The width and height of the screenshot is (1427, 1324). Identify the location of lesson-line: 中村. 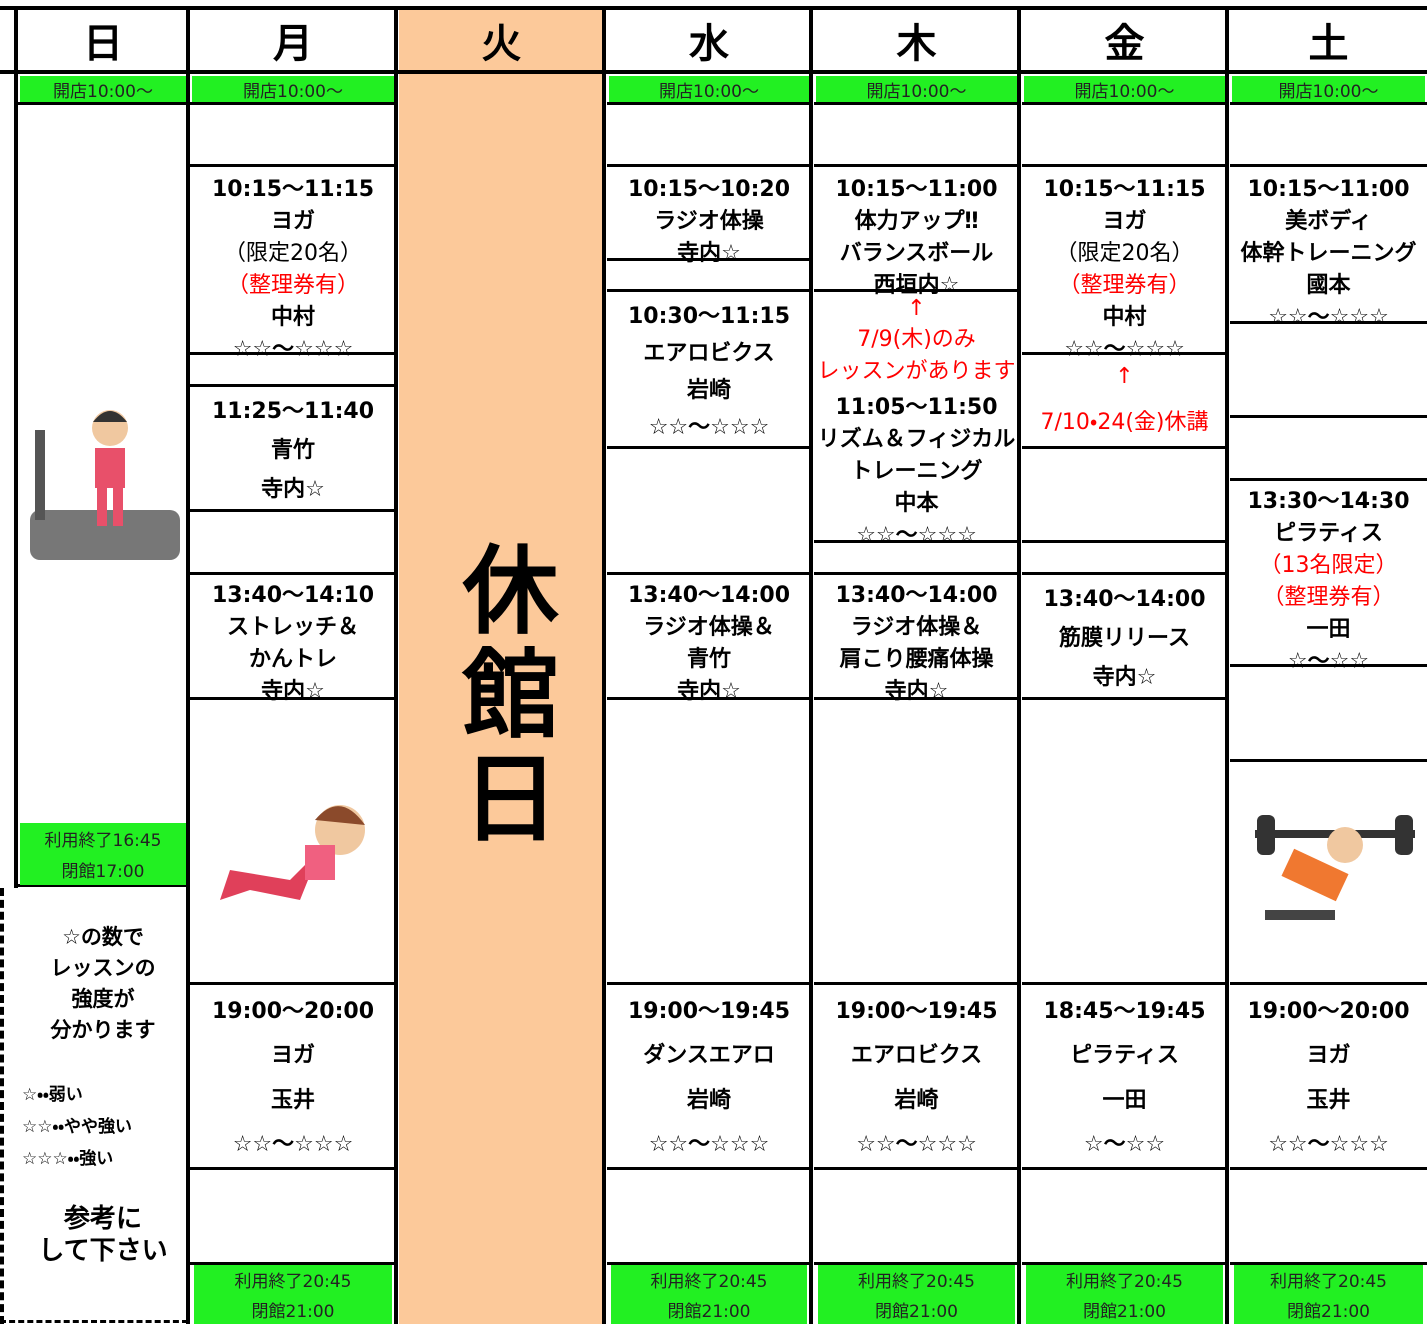
(292, 317).